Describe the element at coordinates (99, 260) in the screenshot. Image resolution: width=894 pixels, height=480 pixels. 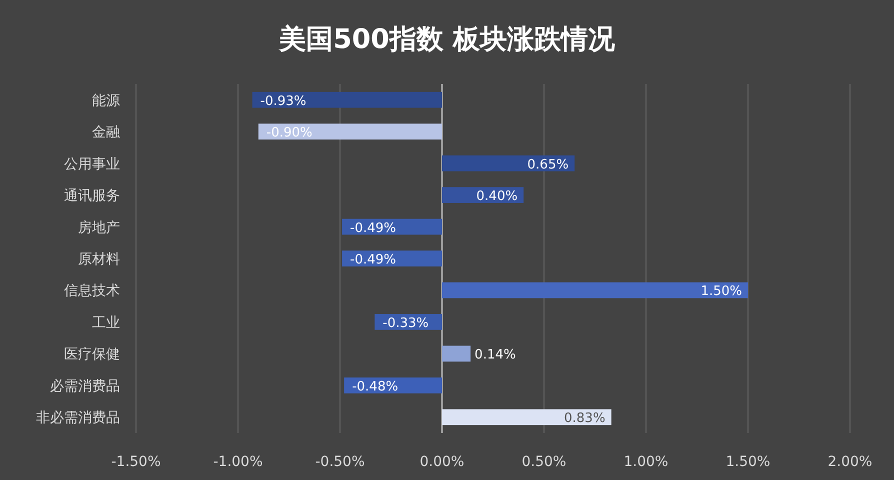
I see `y-tick-label: 原材料` at that location.